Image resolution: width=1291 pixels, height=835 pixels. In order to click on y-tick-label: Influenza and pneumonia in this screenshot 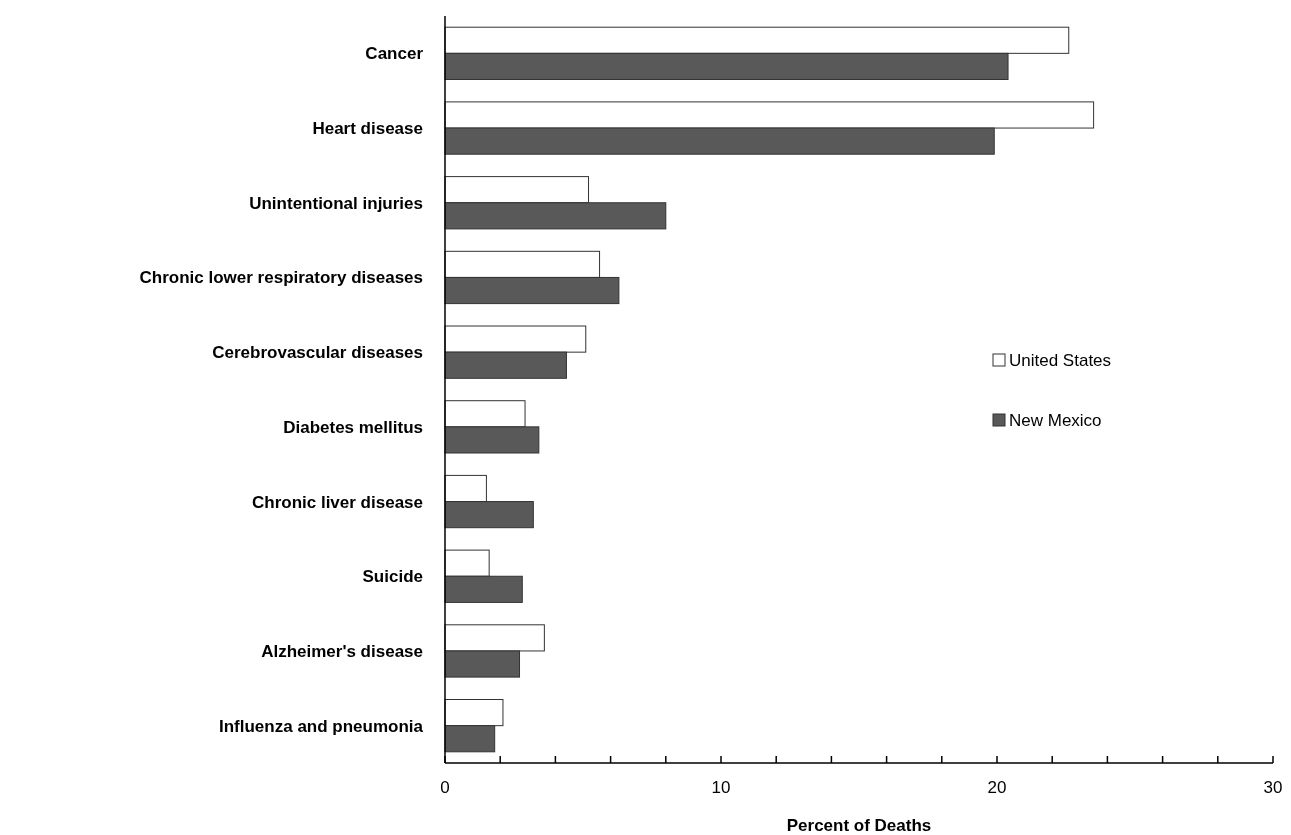, I will do `click(321, 726)`.